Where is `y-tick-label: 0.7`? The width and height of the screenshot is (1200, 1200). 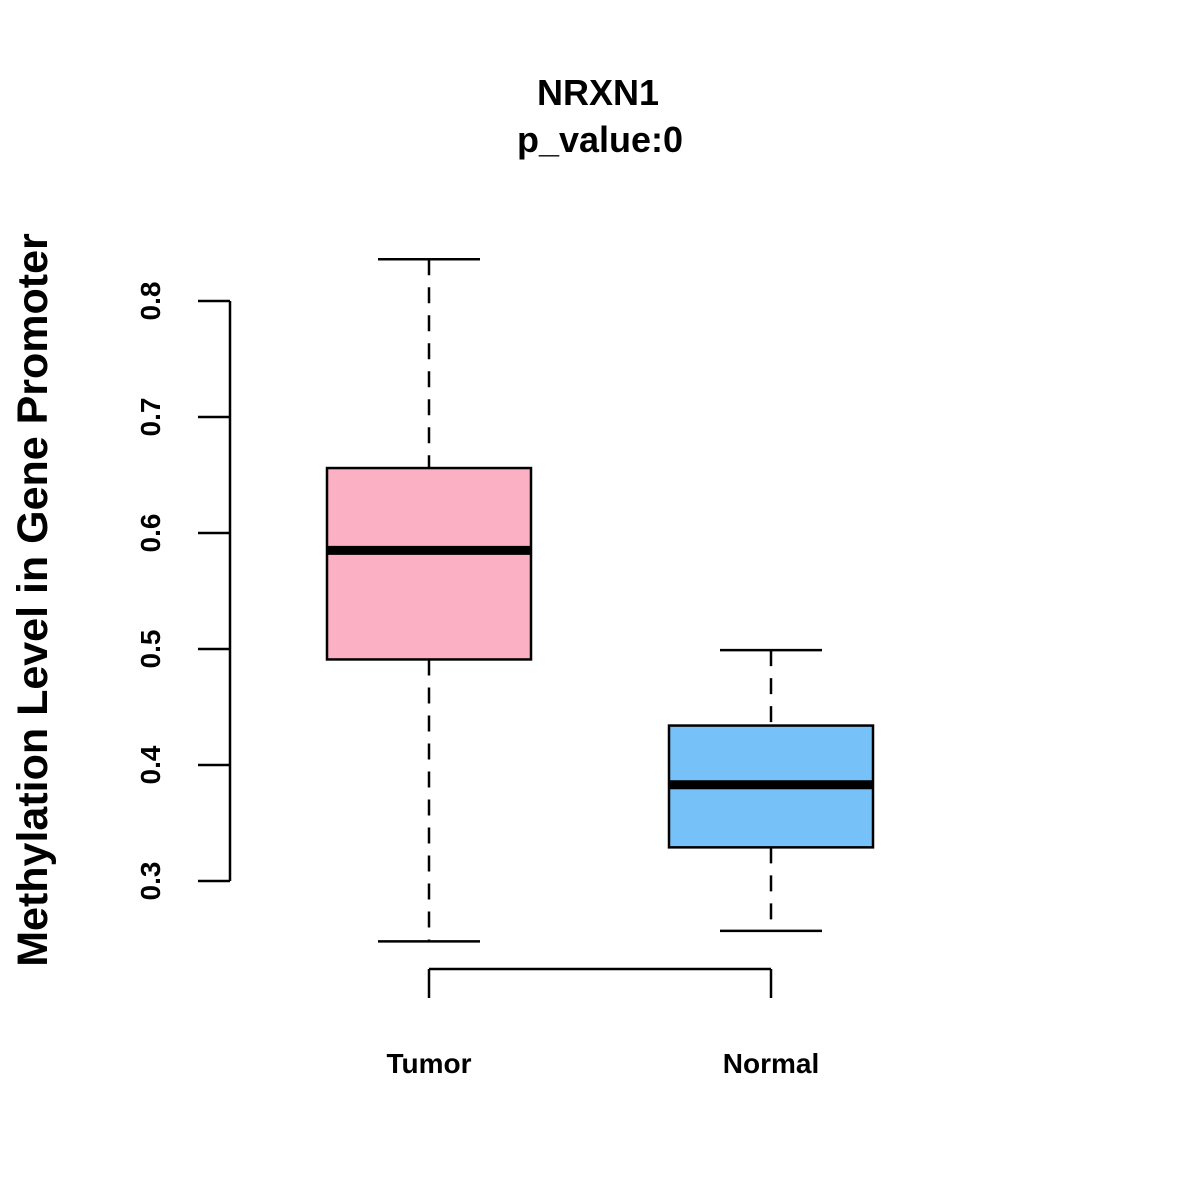
y-tick-label: 0.7 is located at coordinates (150, 417).